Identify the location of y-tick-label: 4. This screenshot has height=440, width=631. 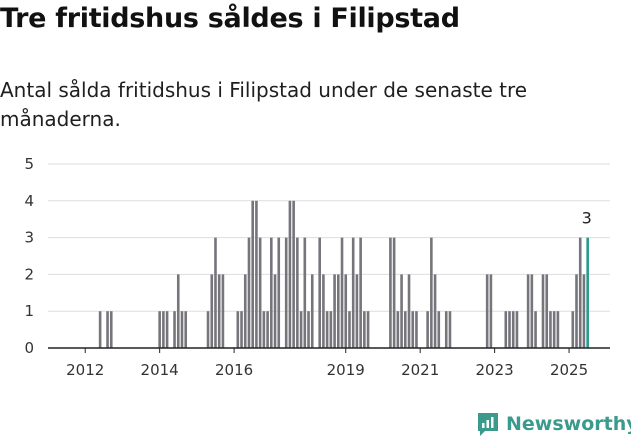
(29, 201).